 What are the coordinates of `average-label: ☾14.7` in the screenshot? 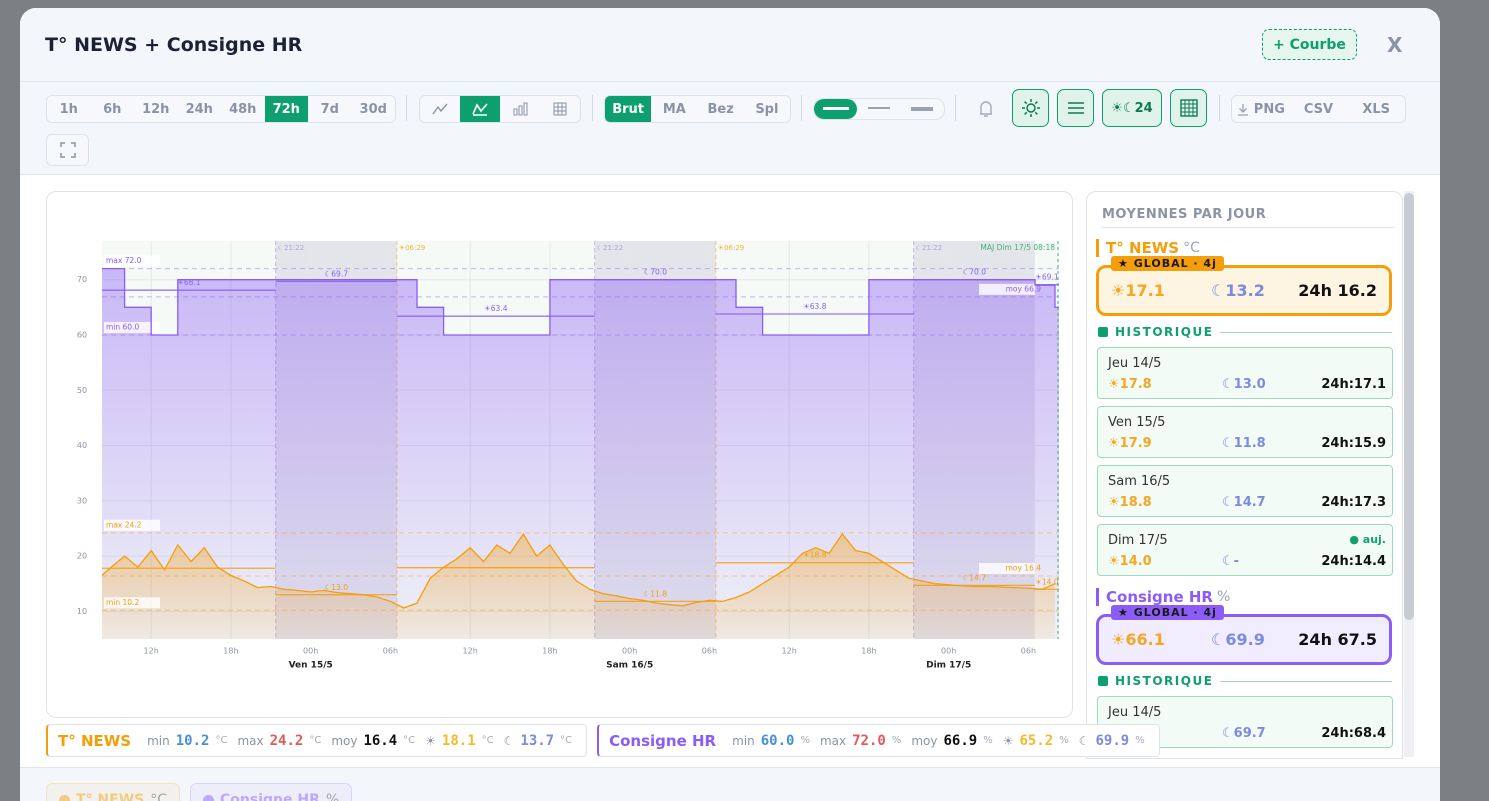 It's located at (975, 577).